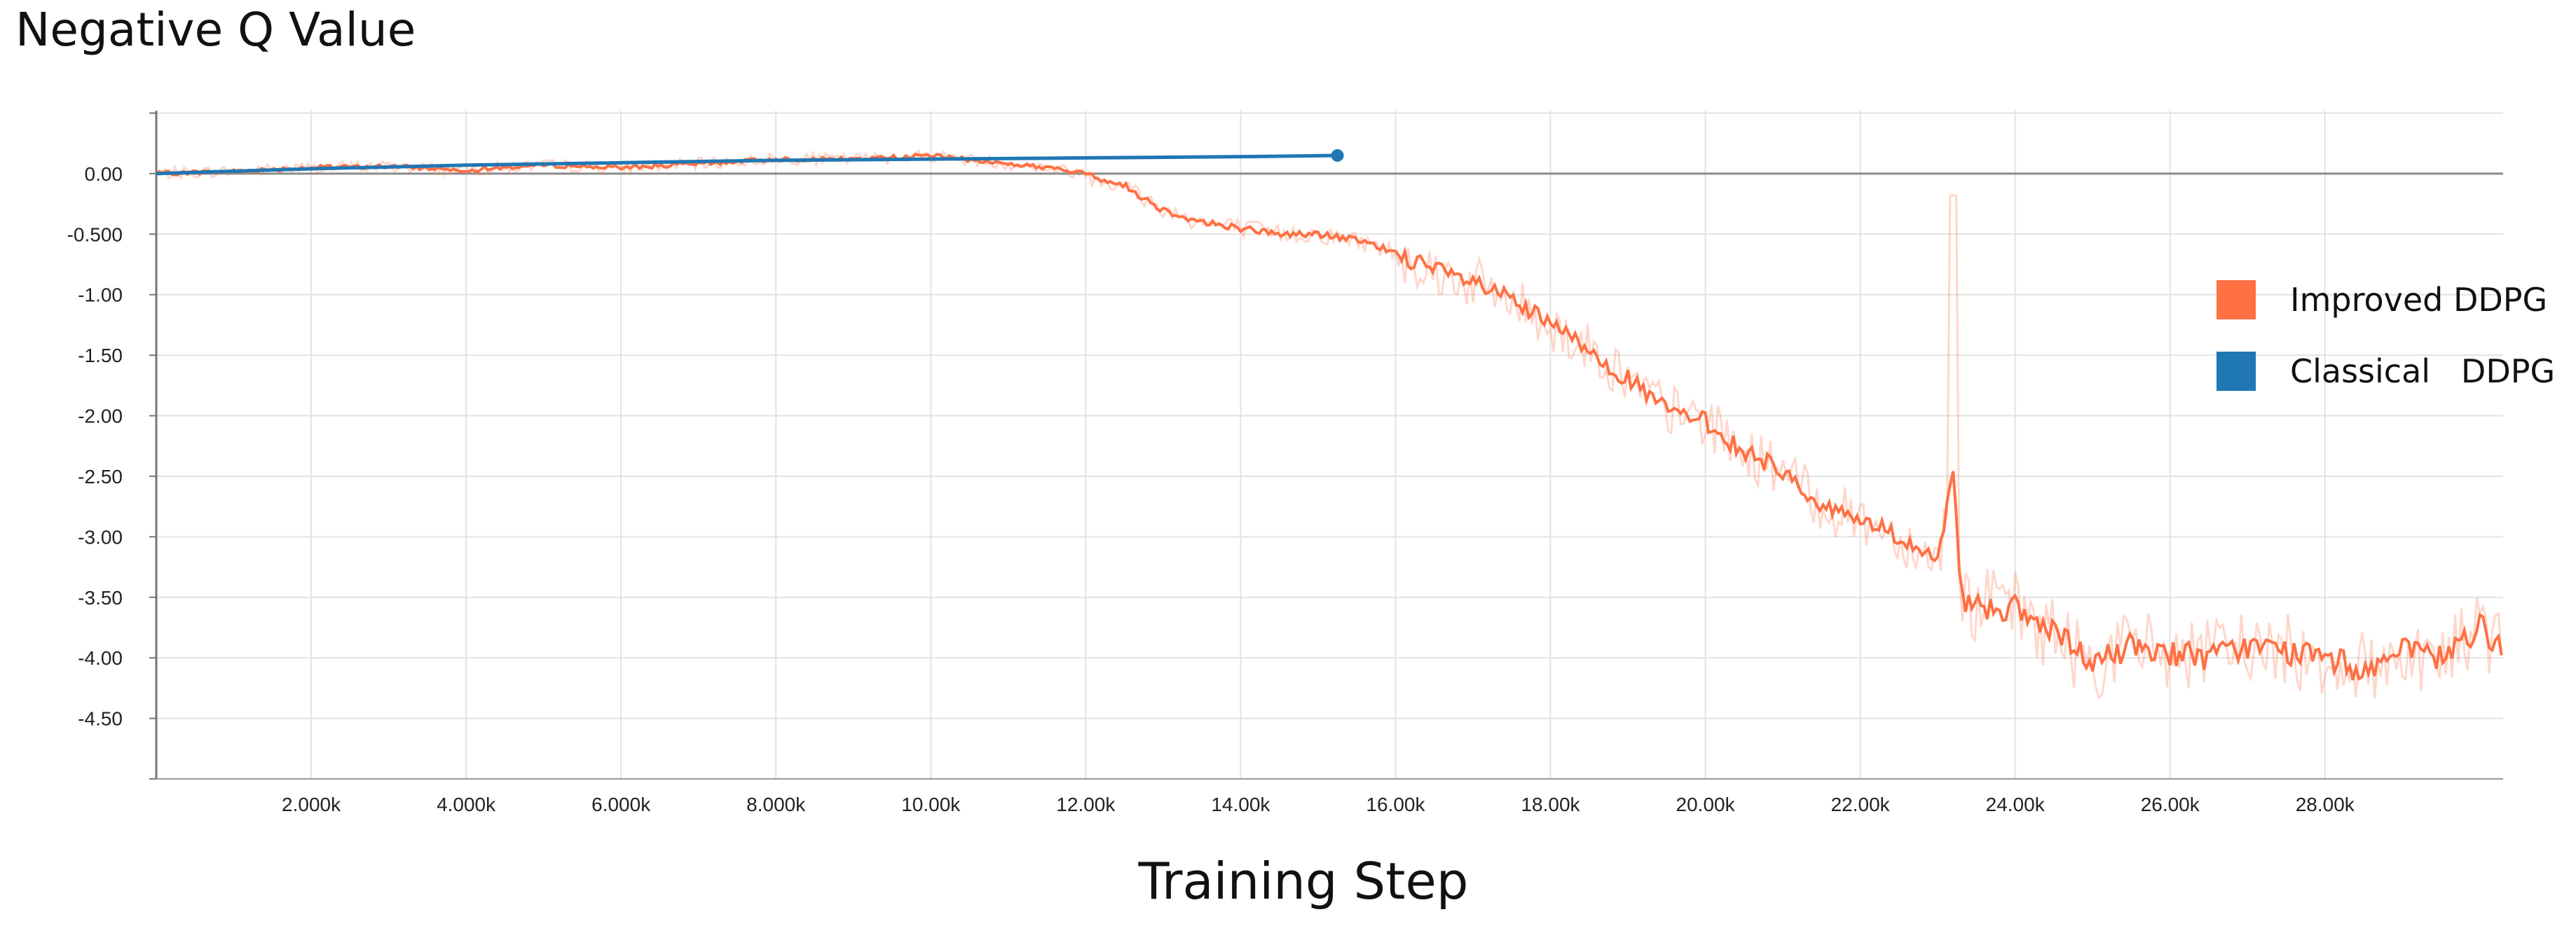  Describe the element at coordinates (1861, 804) in the screenshot. I see `x-tick-label: 22.00k` at that location.